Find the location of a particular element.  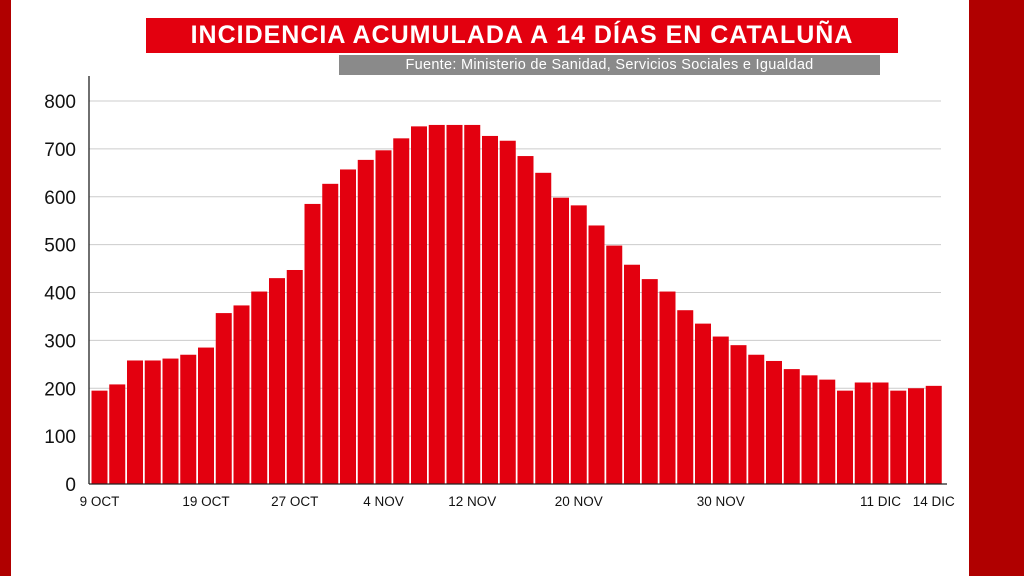

x-tick-label: 19 OCT is located at coordinates (205, 501).